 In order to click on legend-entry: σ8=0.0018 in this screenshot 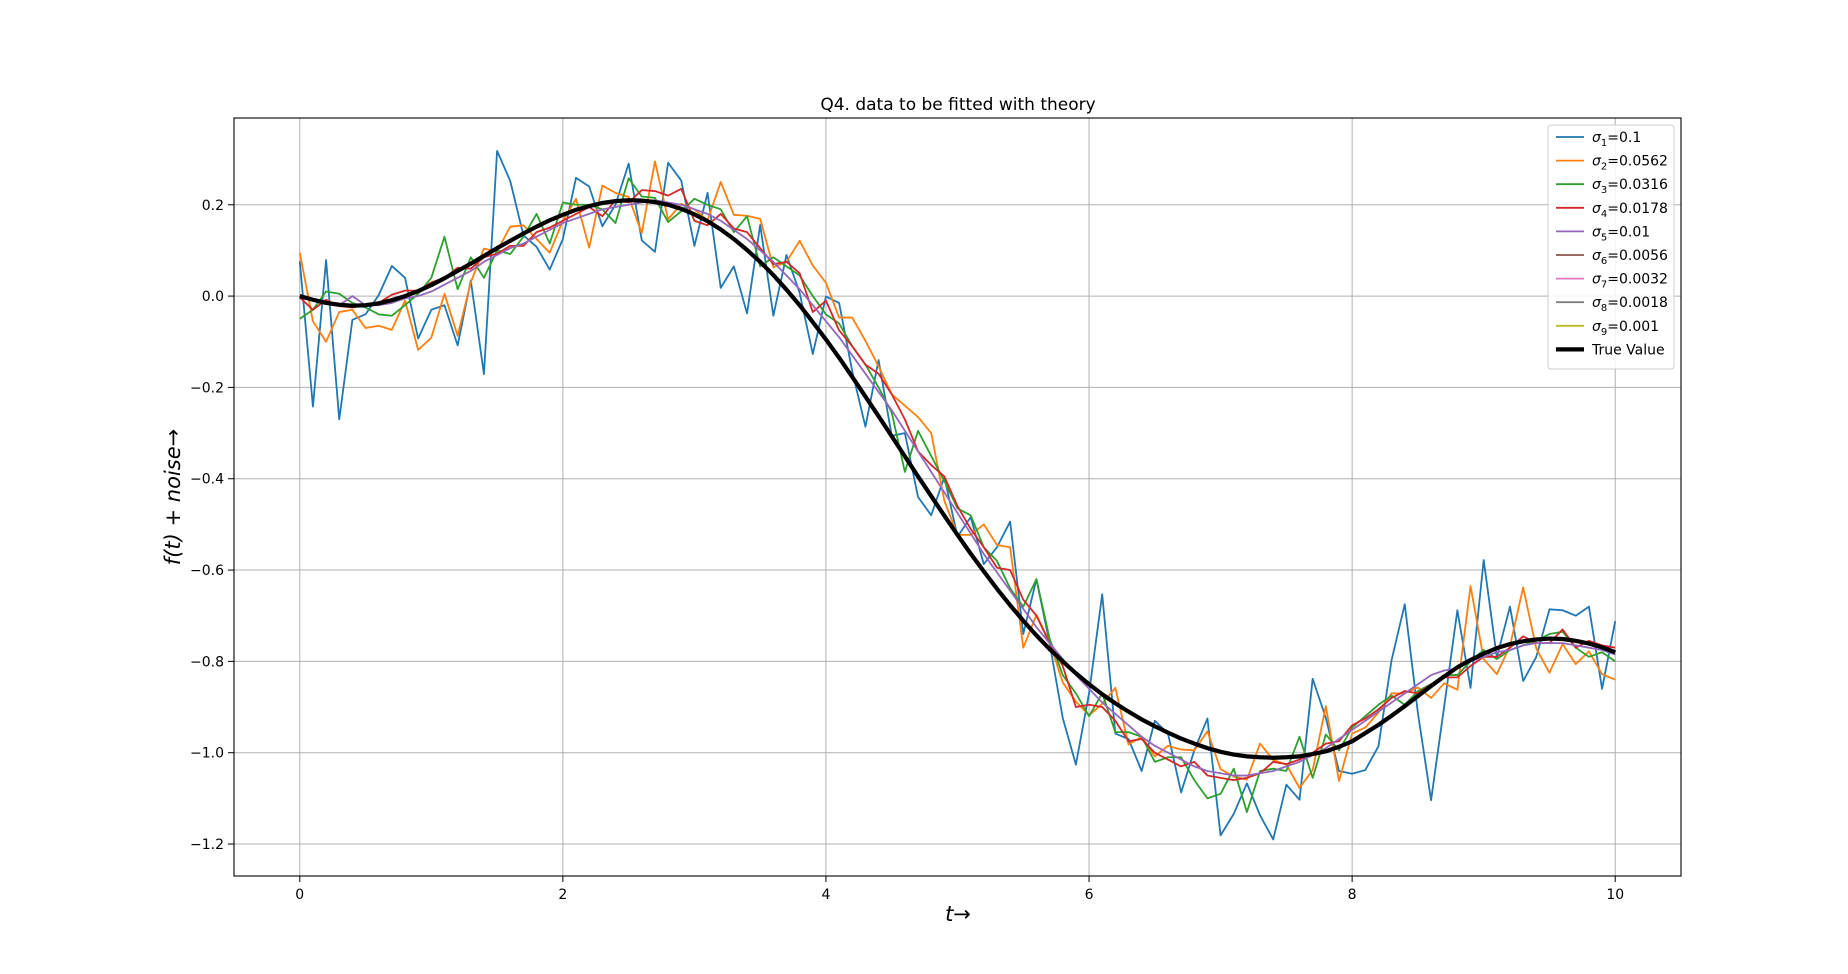, I will do `click(1630, 304)`.